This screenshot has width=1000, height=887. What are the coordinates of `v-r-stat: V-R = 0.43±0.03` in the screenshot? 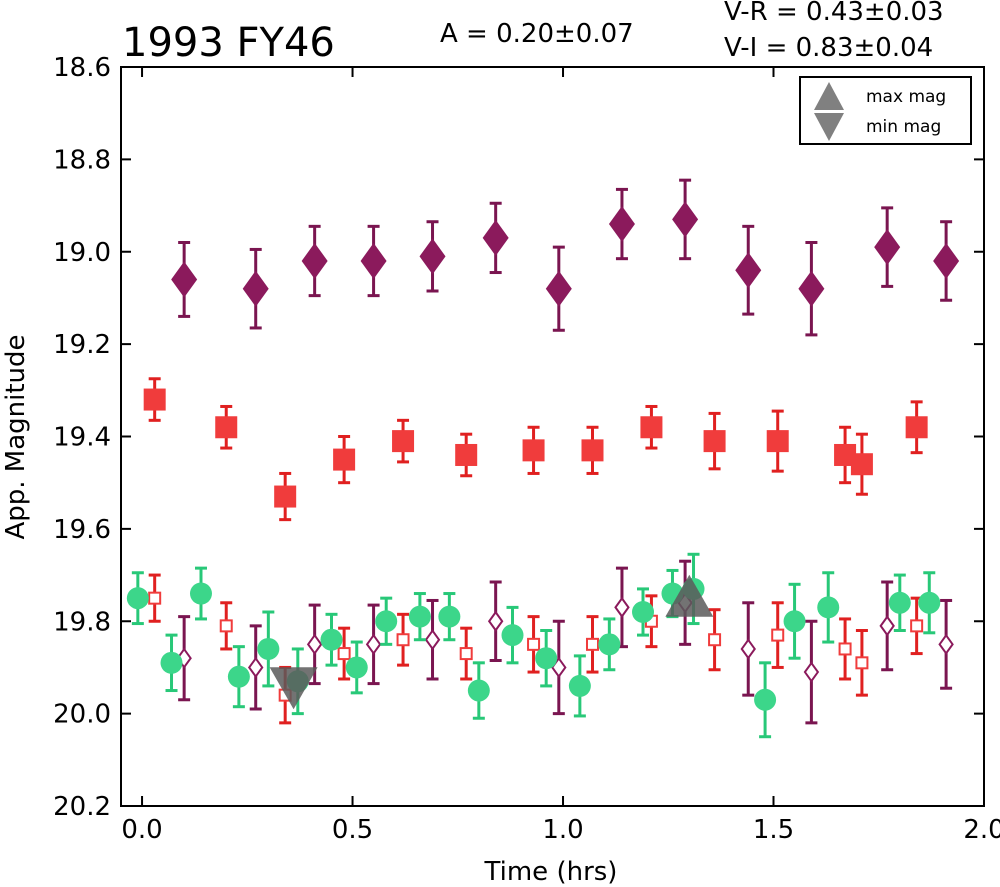 It's located at (834, 13).